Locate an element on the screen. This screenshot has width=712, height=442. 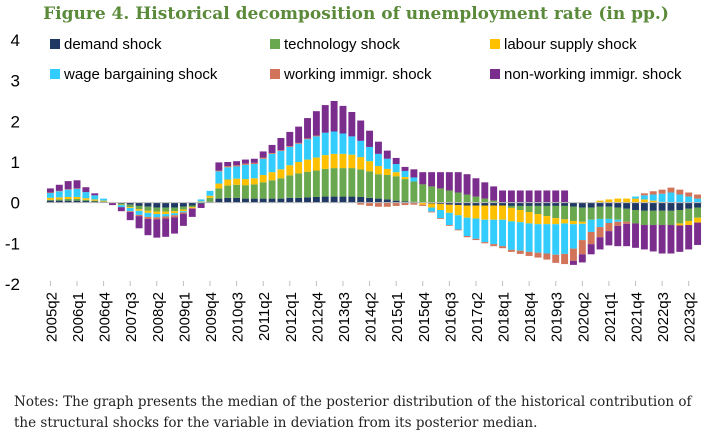
x-tick-label: 2005q2 is located at coordinates (51, 317).